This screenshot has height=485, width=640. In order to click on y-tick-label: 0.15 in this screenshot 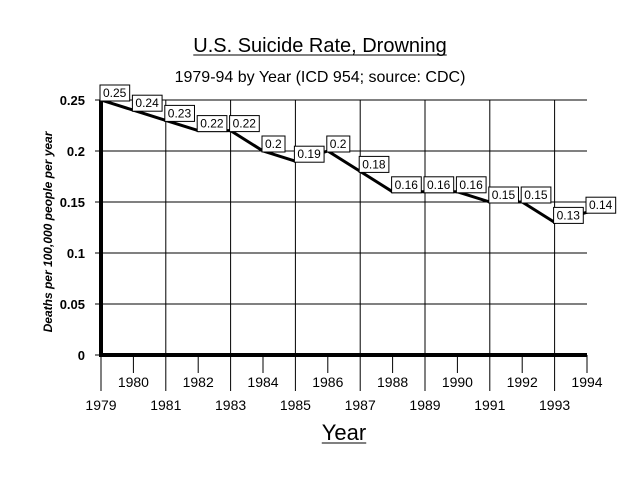, I will do `click(72, 202)`.